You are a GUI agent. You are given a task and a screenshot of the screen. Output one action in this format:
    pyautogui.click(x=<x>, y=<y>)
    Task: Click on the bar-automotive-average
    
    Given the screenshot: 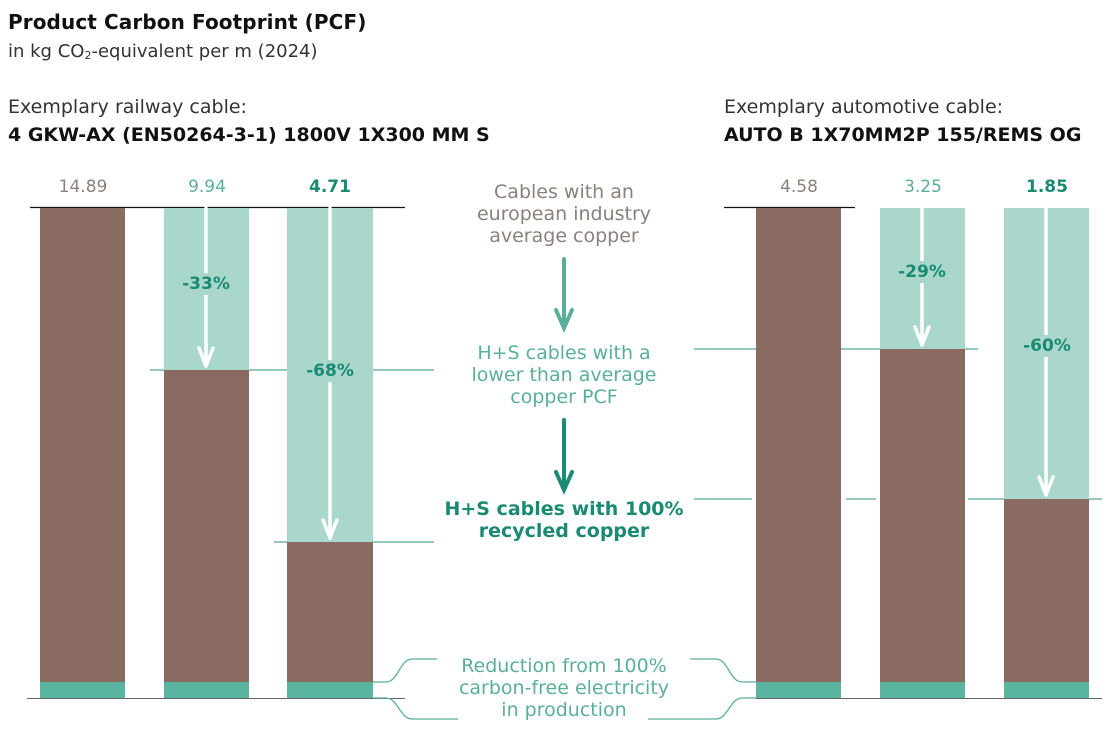 What is the action you would take?
    pyautogui.click(x=798, y=453)
    